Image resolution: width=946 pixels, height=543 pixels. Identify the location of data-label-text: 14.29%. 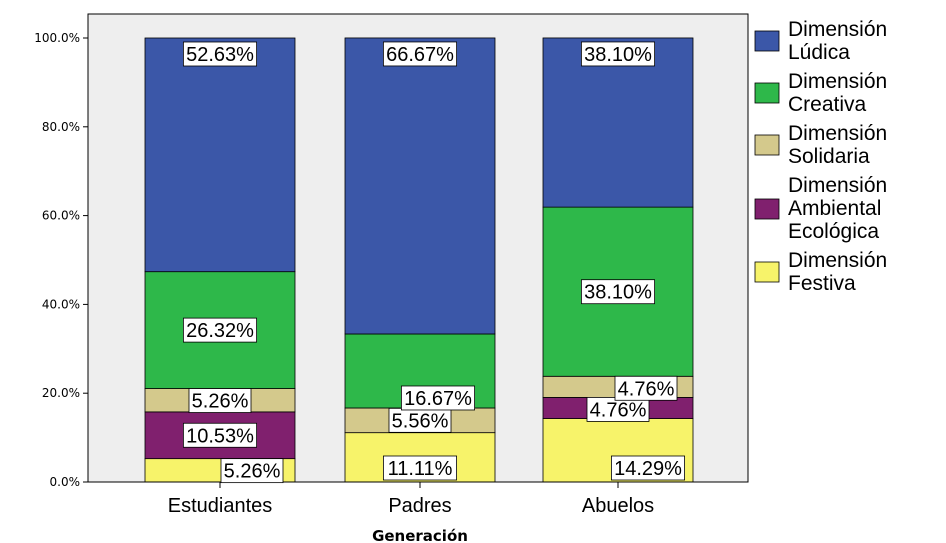
(648, 469).